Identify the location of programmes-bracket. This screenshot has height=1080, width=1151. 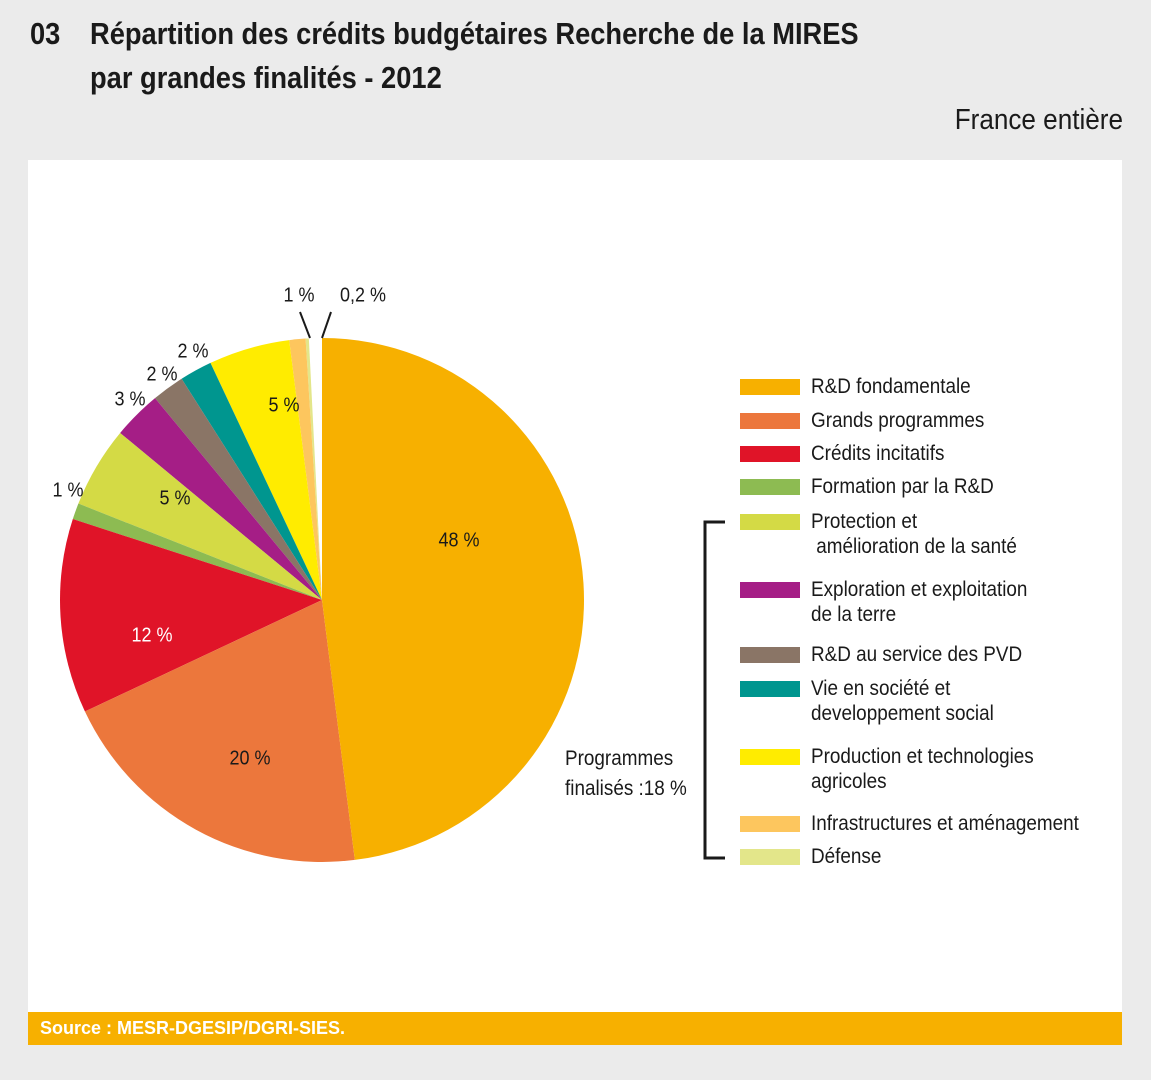
(714, 690).